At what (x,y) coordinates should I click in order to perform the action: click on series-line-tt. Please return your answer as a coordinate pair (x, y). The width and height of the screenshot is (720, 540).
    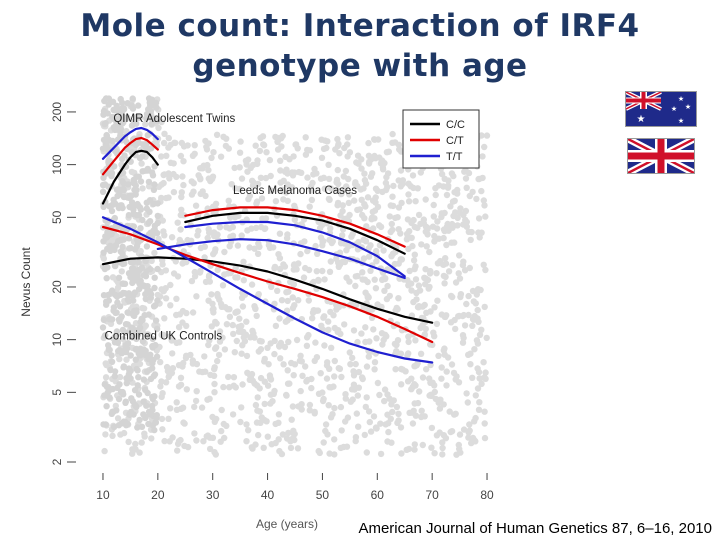
    Looking at the image, I should click on (295, 249).